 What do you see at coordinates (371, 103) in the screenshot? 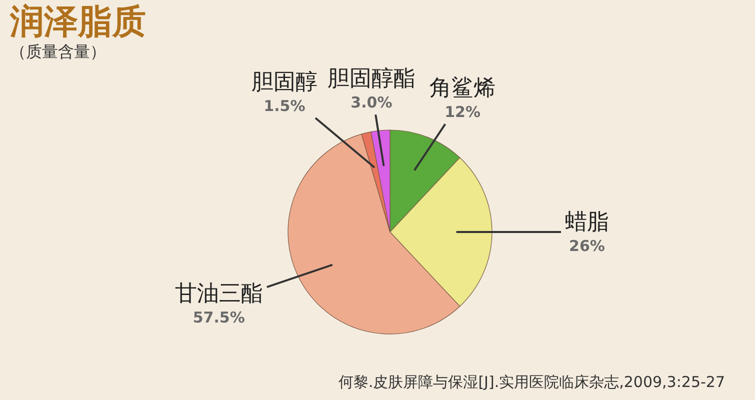
I see `data-label: 3.0%` at bounding box center [371, 103].